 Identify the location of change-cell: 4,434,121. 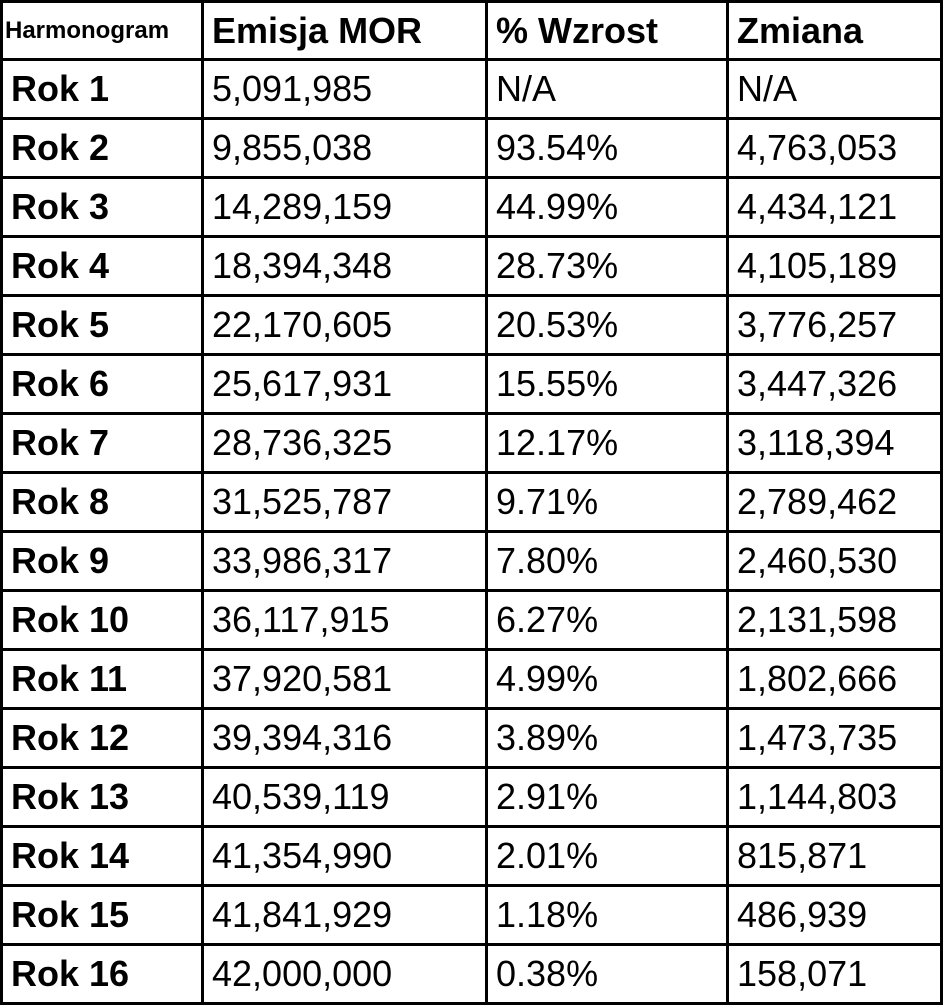
(834, 207).